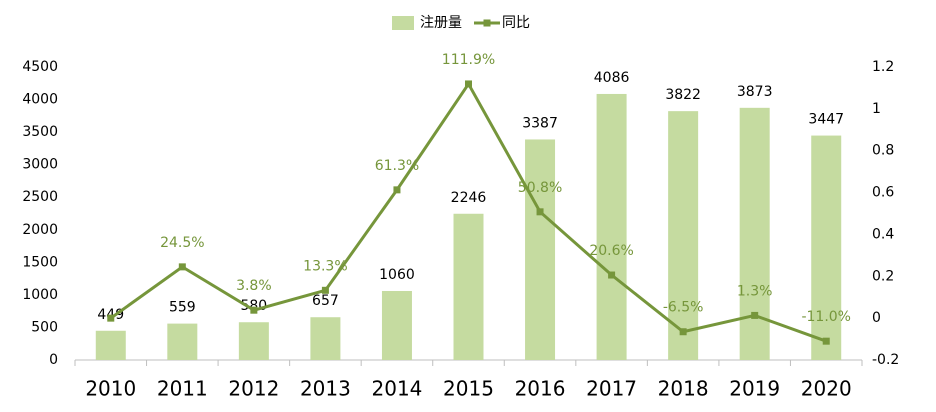  Describe the element at coordinates (40, 262) in the screenshot. I see `y-tick-label: 1500` at that location.